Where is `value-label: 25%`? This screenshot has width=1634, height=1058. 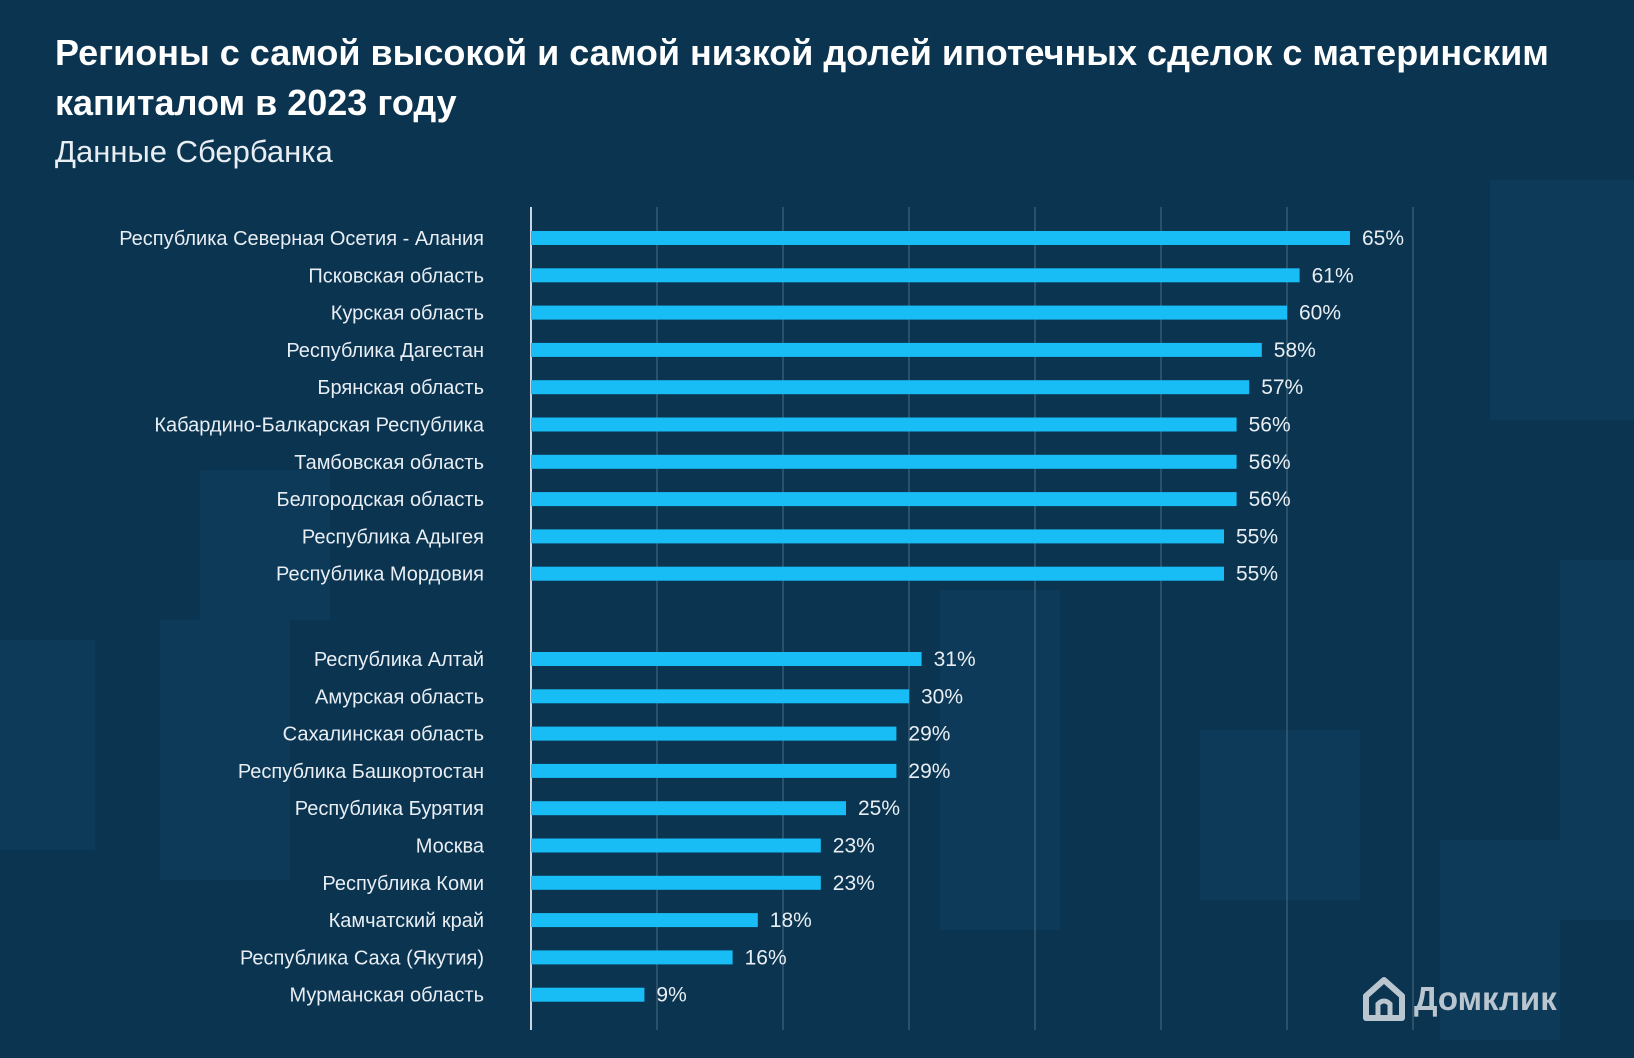
value-label: 25% is located at coordinates (879, 808).